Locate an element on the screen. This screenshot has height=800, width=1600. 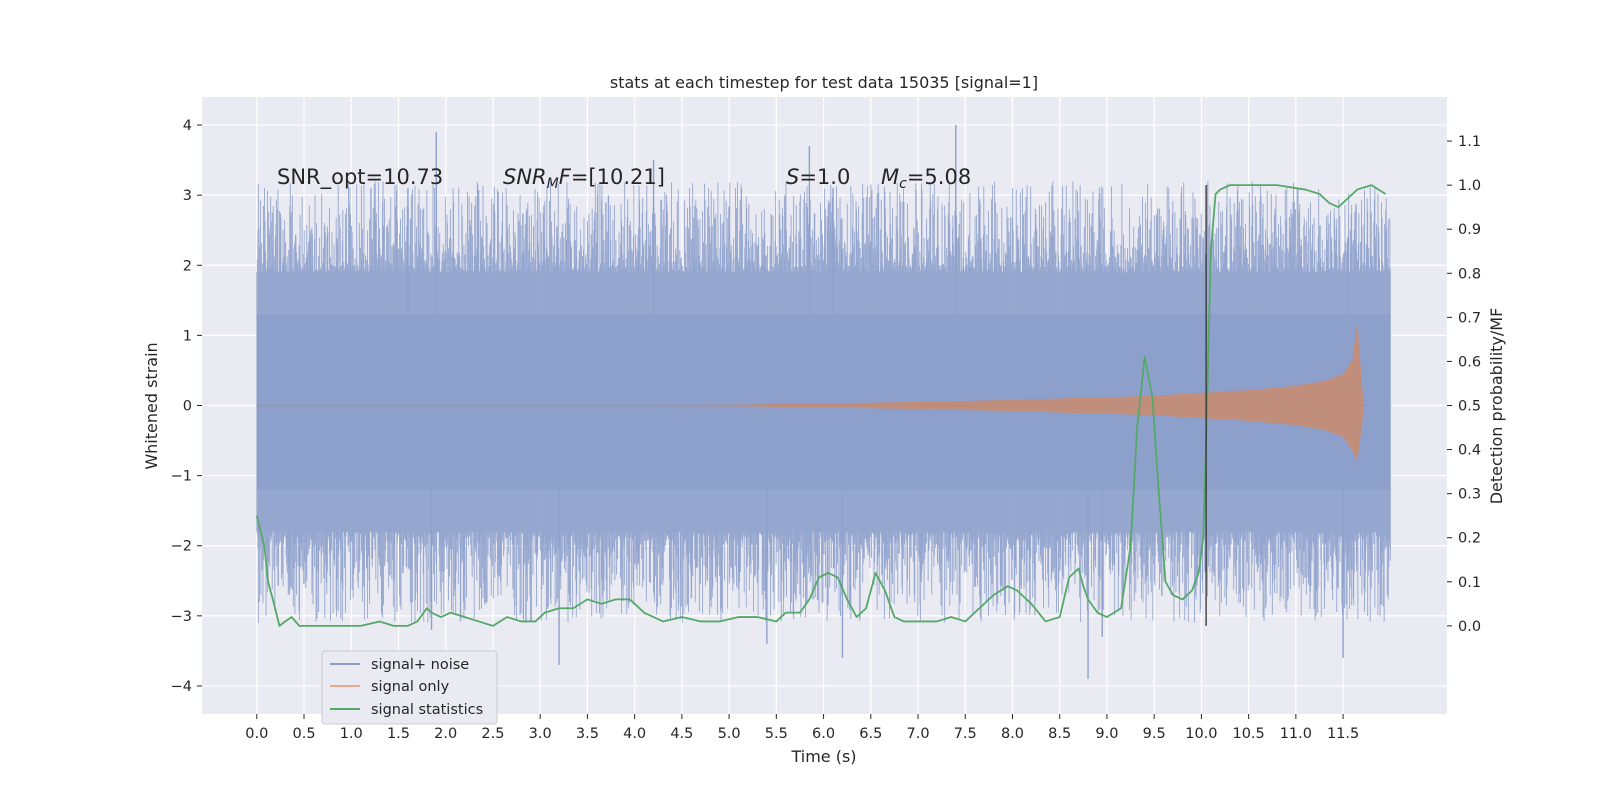
y-right-tick-label: 0.5 is located at coordinates (1469, 407).